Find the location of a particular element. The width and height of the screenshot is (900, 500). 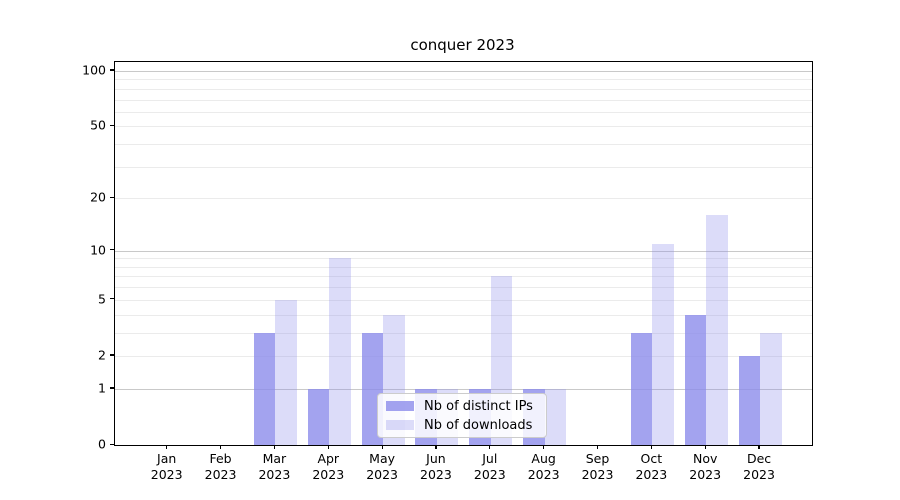

x-tick-label-dec: Dec 2023 is located at coordinates (759, 466).